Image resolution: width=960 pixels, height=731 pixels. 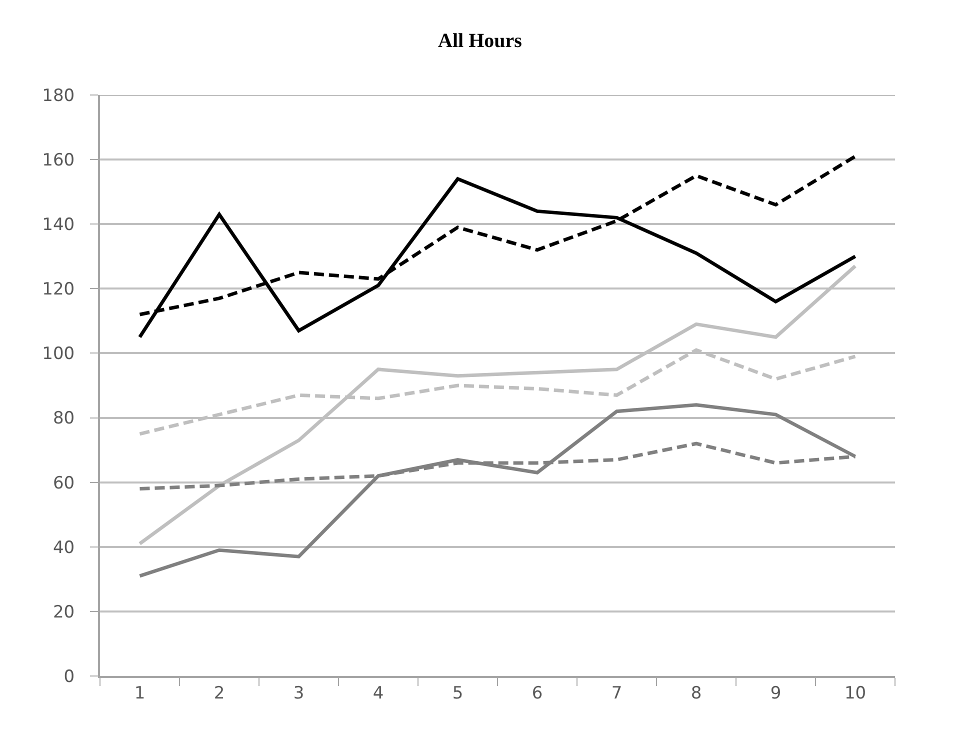 I want to click on x-tick-label: 5, so click(x=458, y=693).